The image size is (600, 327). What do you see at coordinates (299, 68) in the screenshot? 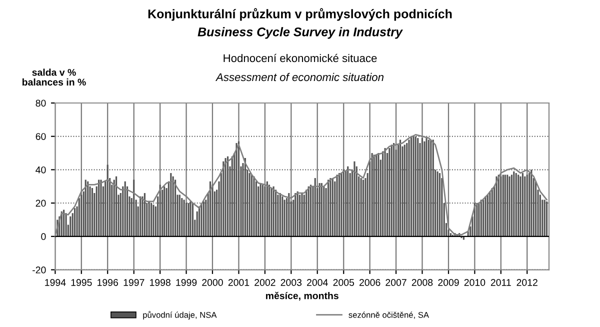
I see `chart-subtitle: Hodnocení ekonomické situace Assessment of economic situation` at bounding box center [299, 68].